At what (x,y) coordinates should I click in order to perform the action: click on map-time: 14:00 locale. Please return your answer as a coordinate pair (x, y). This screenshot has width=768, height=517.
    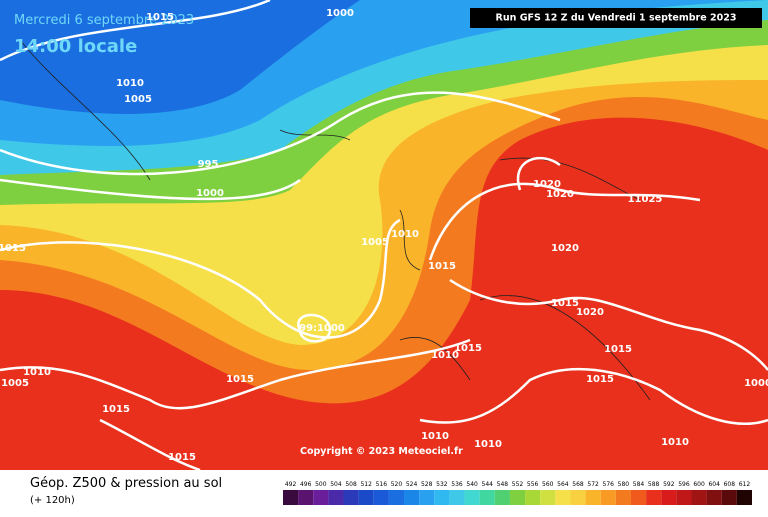
    Looking at the image, I should click on (75, 46).